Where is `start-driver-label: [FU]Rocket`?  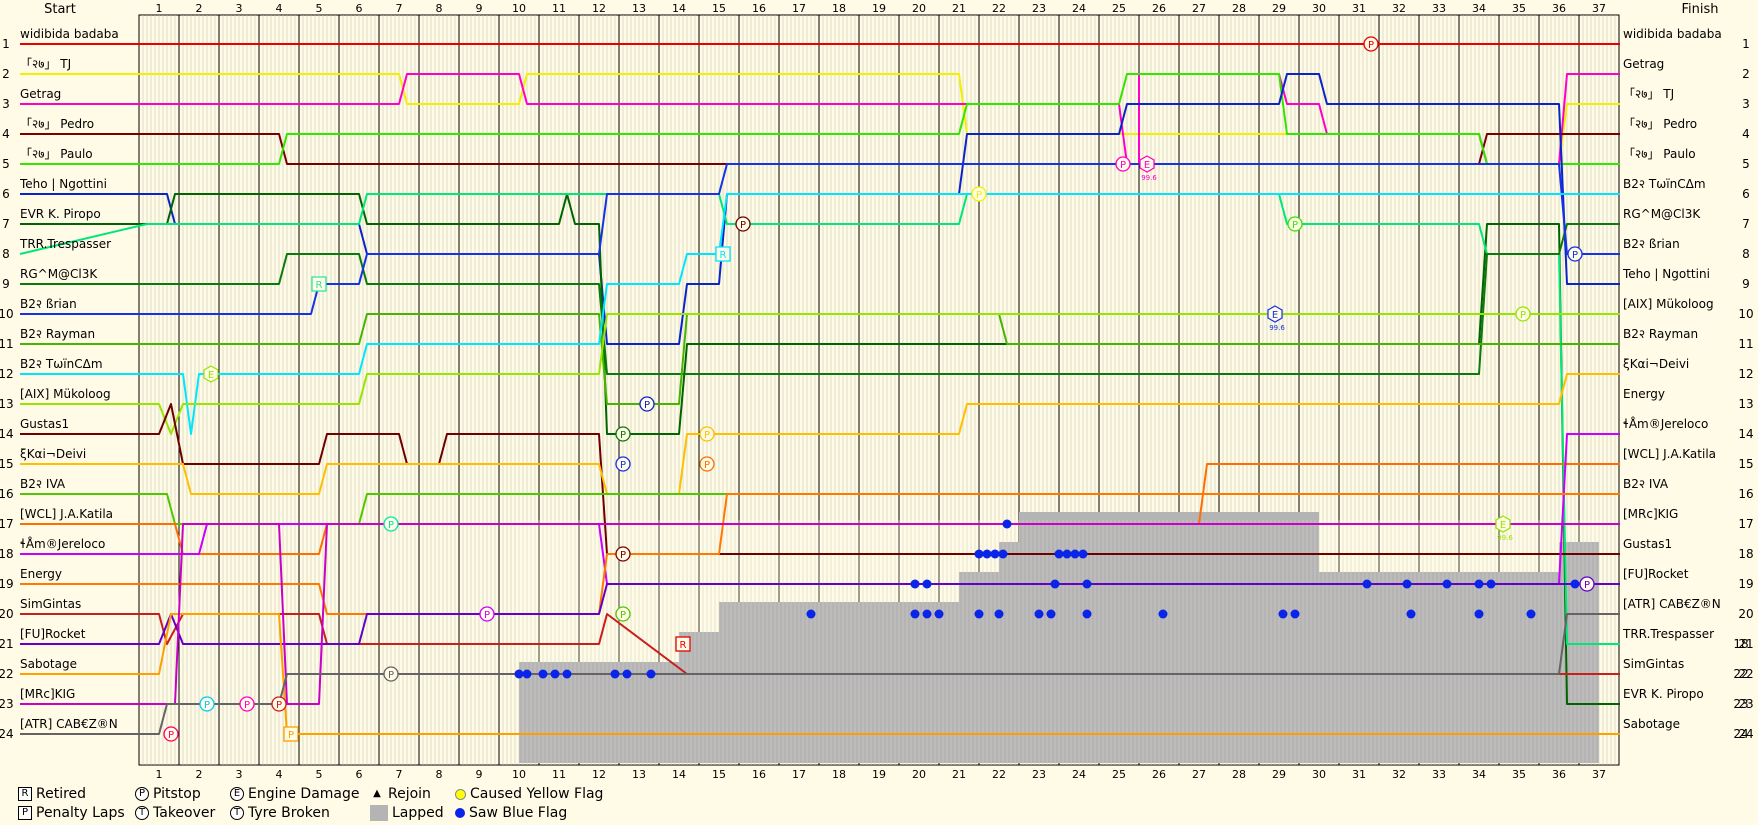
start-driver-label: [FU]Rocket is located at coordinates (53, 634).